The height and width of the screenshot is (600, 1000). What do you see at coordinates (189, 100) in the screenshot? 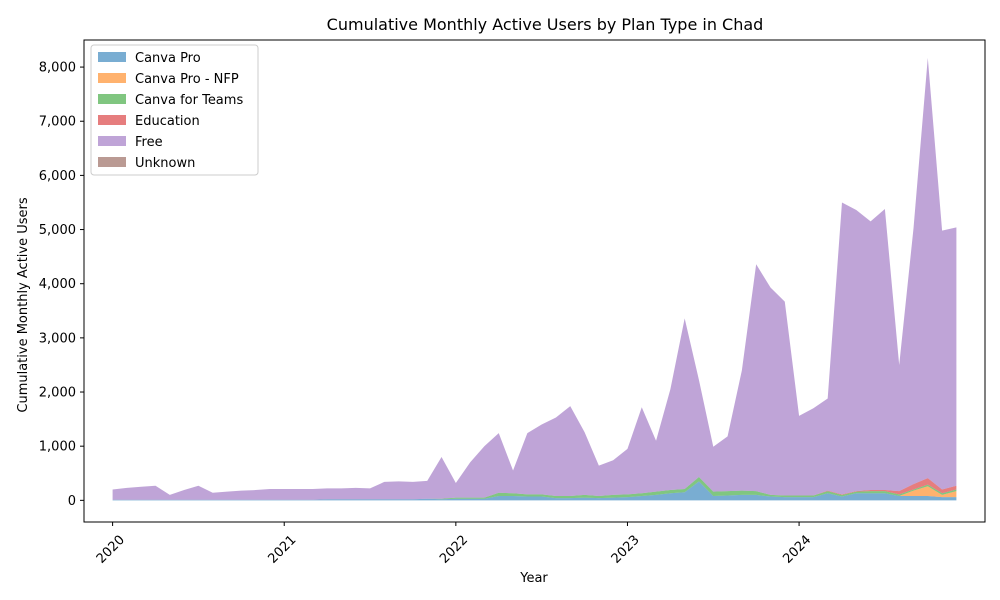
I see `legend-label: Canva for Teams` at bounding box center [189, 100].